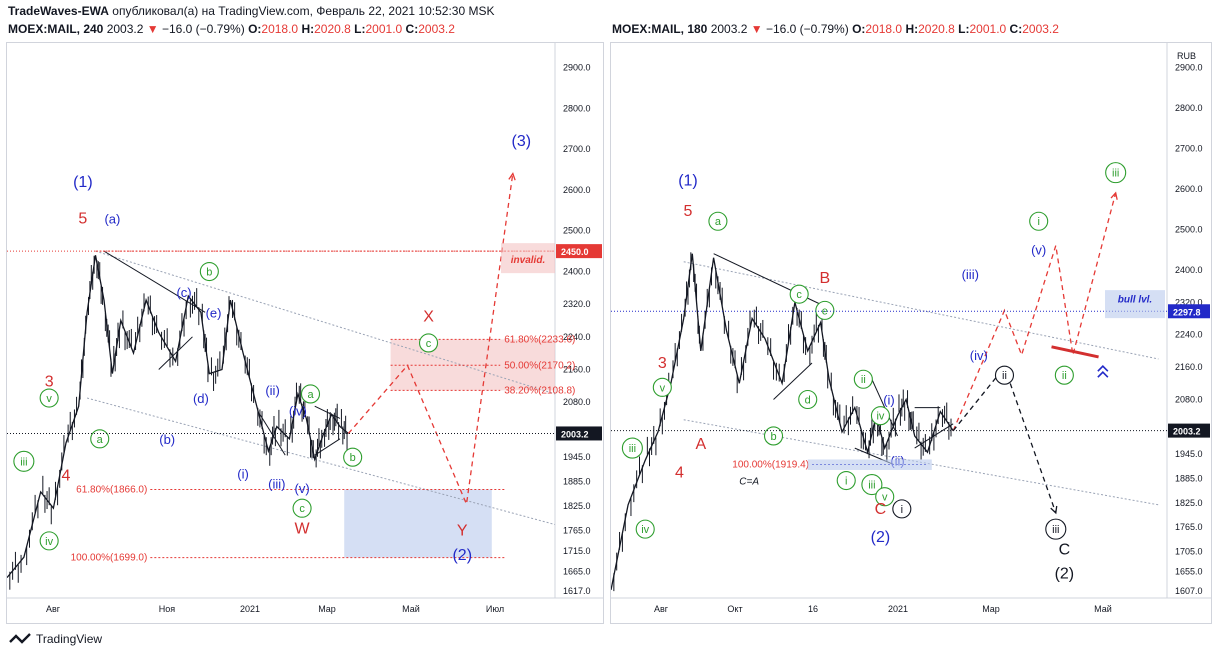  I want to click on projection-red-arrowhead, so click(1114, 195).